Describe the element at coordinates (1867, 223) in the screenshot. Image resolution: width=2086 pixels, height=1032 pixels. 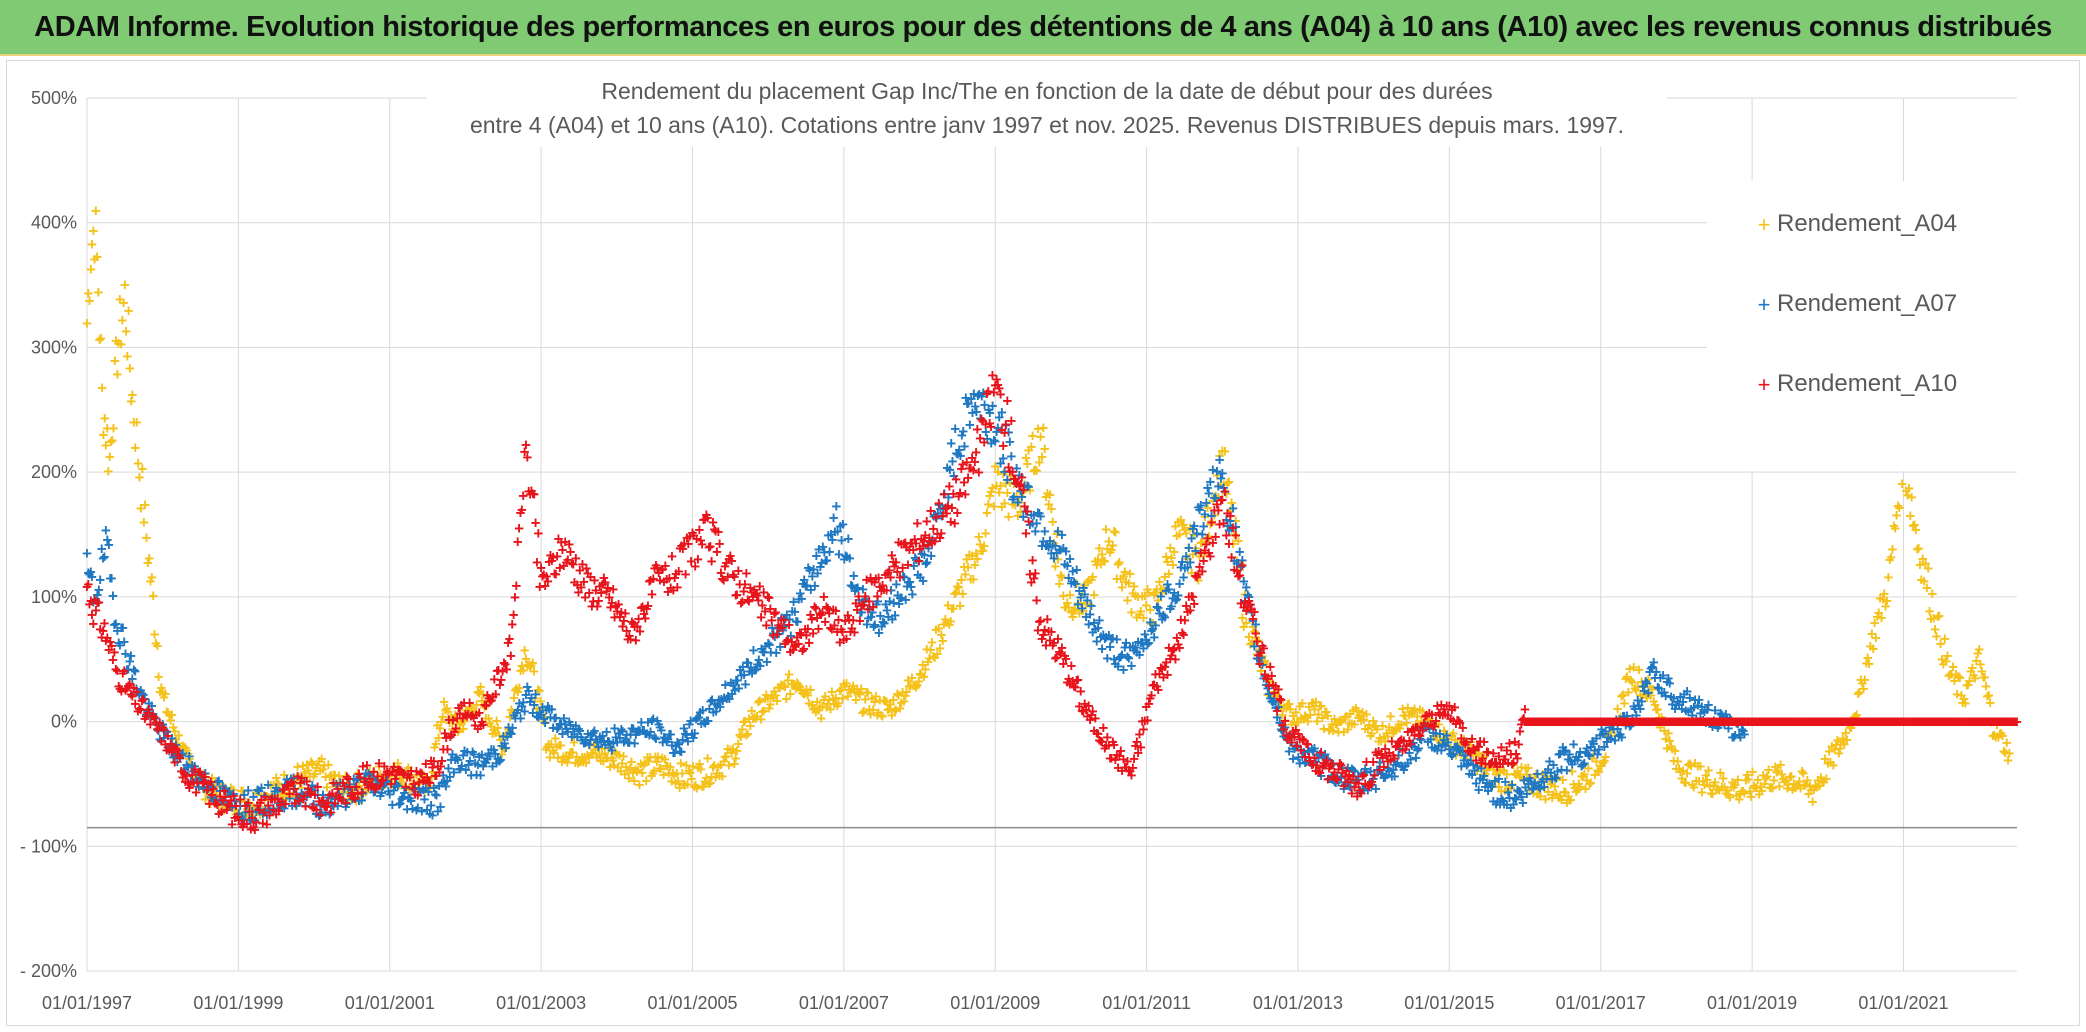
I see `legend-label-a04: Rendement_A04` at that location.